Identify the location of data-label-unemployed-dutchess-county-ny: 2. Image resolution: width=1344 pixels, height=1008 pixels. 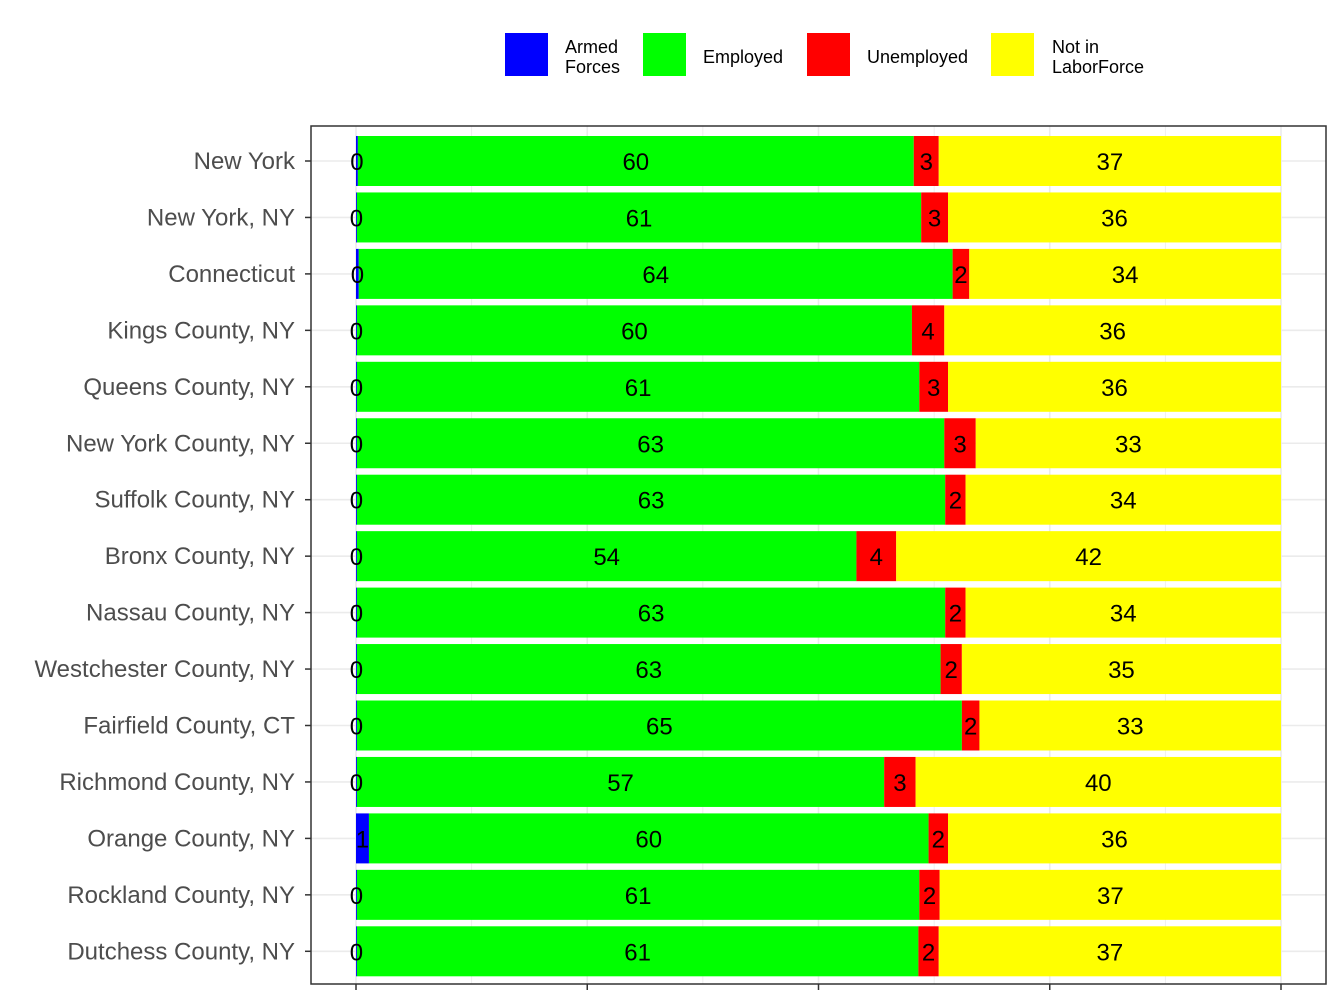
(928, 952).